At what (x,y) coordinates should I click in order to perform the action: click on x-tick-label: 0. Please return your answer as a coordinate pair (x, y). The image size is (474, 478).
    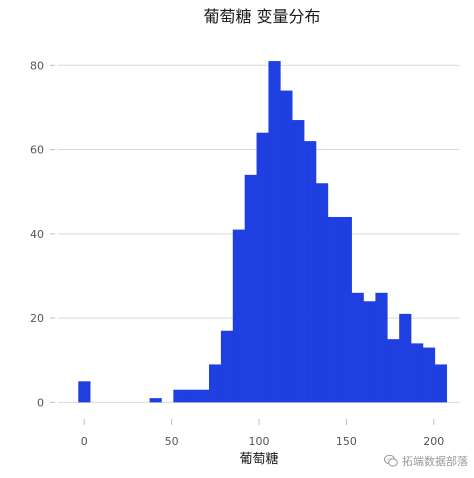
    Looking at the image, I should click on (84, 441).